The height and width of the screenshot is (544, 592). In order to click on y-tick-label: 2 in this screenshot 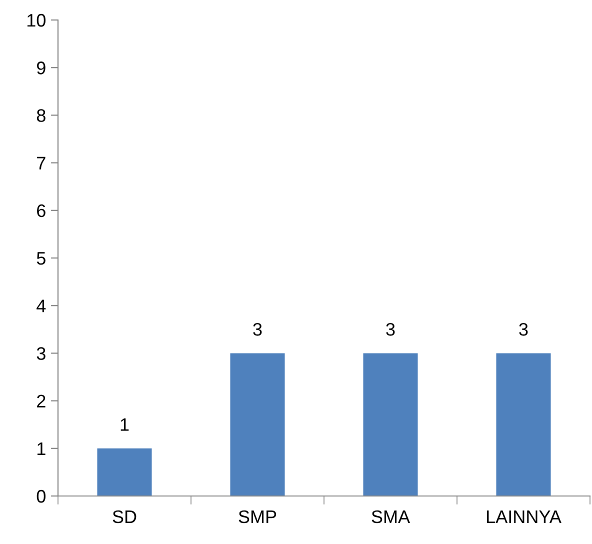, I will do `click(41, 401)`.